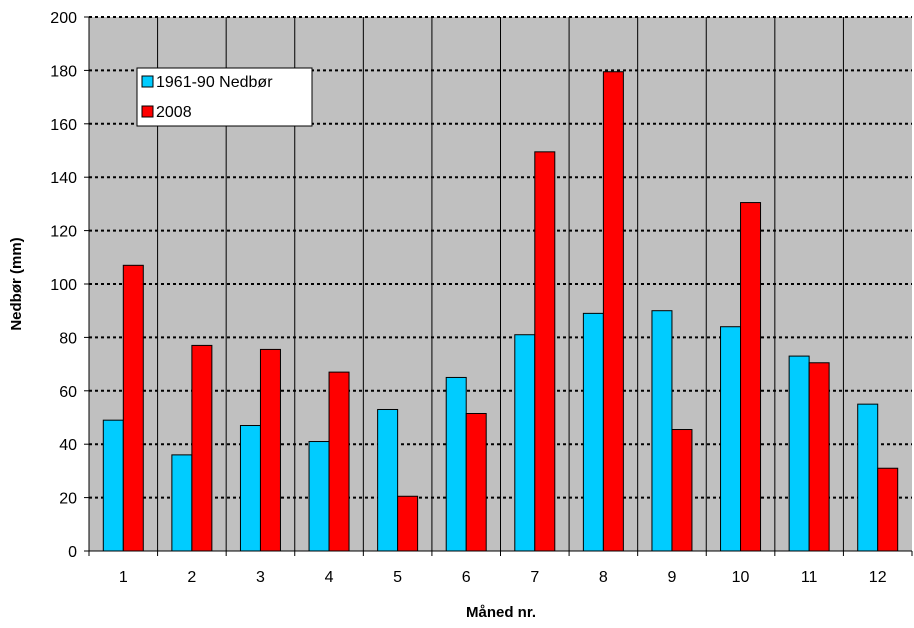 This screenshot has width=914, height=628. I want to click on legend-box, so click(224, 97).